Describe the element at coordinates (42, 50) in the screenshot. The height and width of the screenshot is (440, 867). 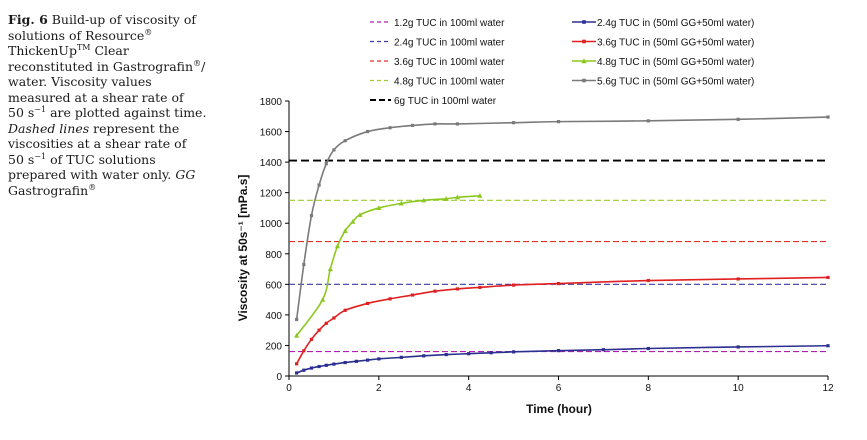
I see `caption-line-3a: ThickenUp` at that location.